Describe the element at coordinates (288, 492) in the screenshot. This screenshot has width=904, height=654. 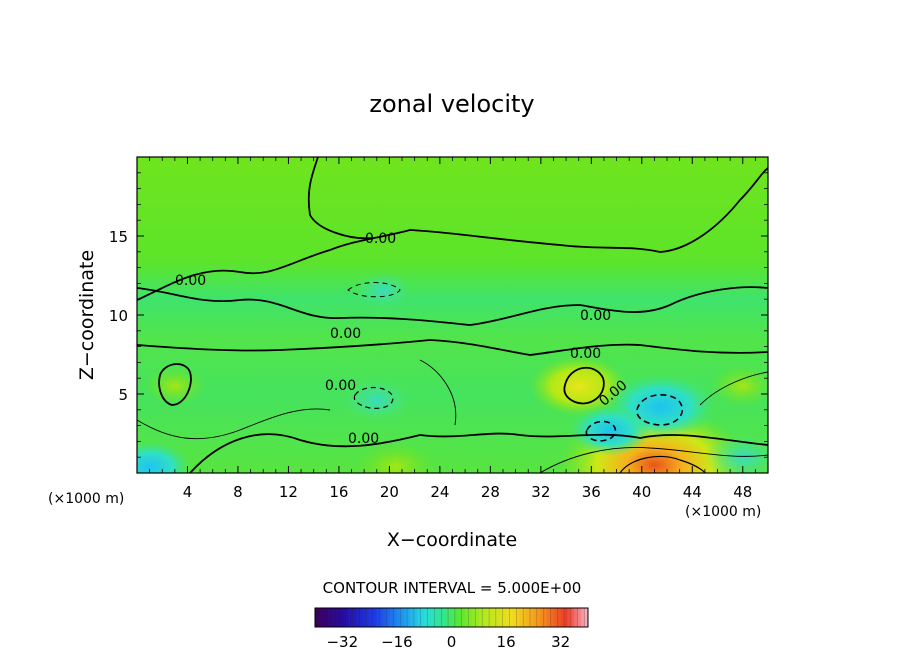
I see `x-tick-label: 12` at that location.